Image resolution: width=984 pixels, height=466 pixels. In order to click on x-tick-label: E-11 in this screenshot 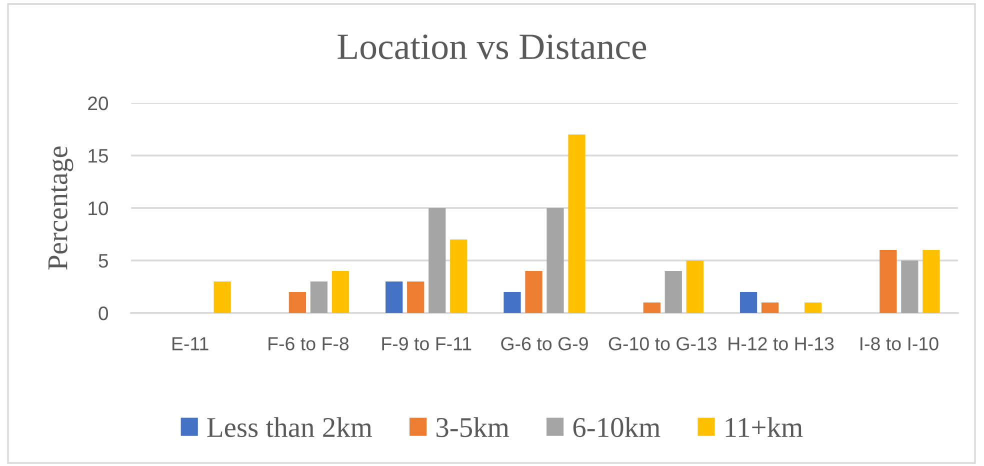, I will do `click(190, 343)`.